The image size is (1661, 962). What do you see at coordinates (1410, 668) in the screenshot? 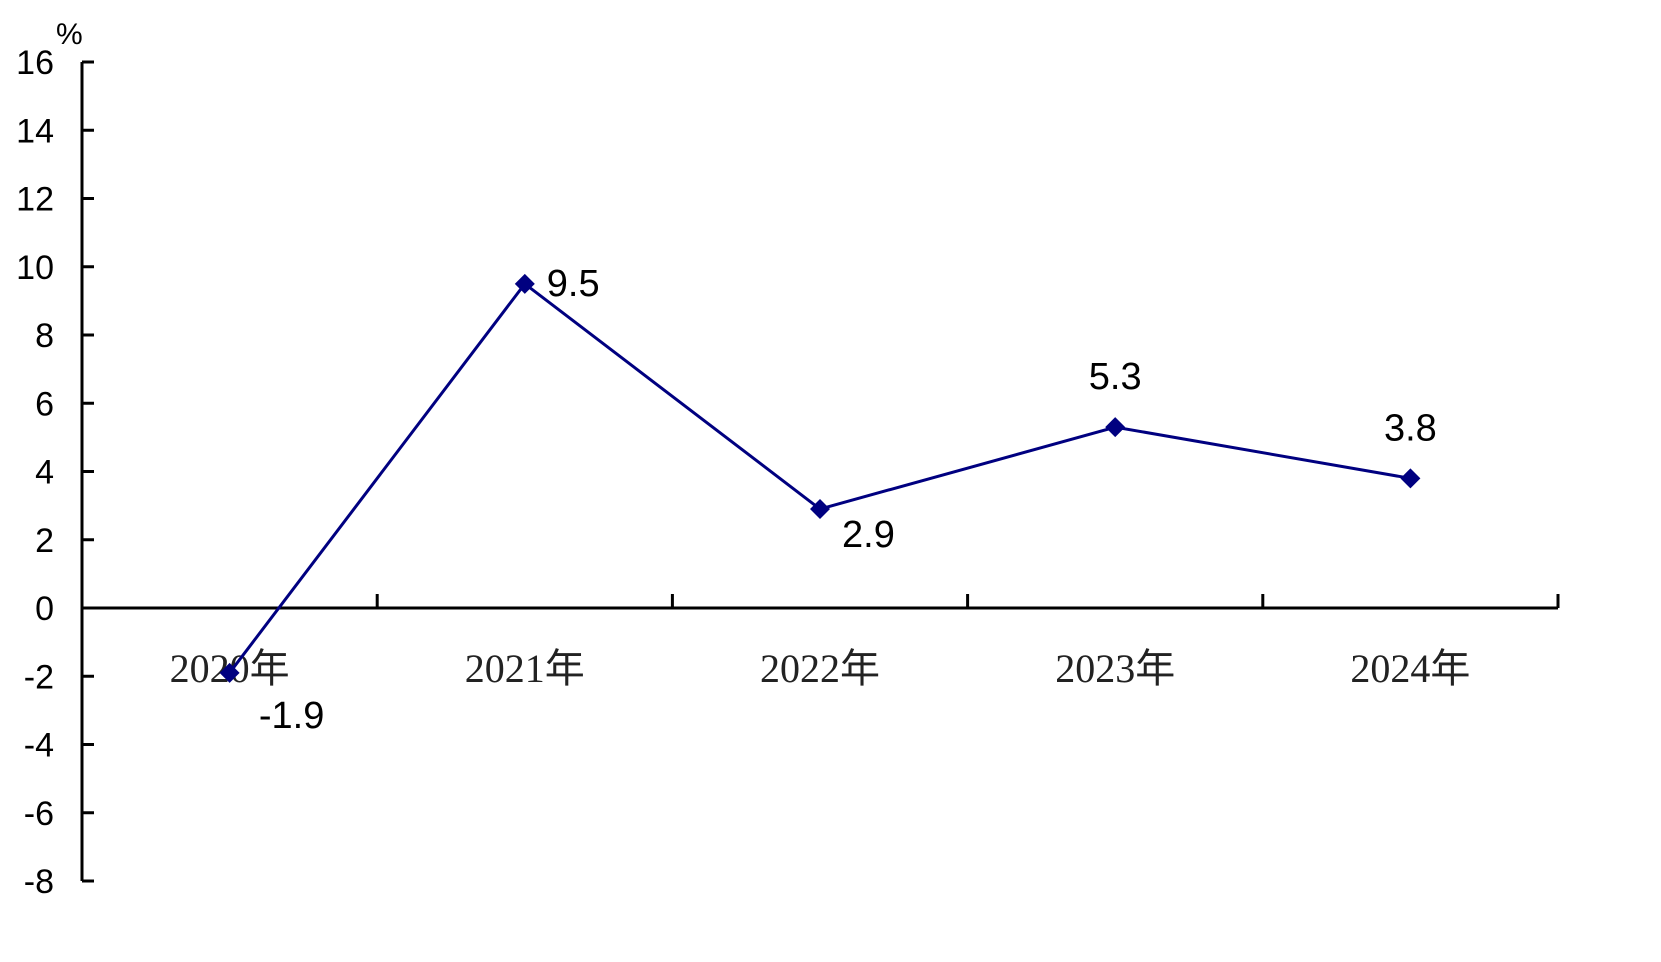
I see `x-category-label: 2024年` at bounding box center [1410, 668].